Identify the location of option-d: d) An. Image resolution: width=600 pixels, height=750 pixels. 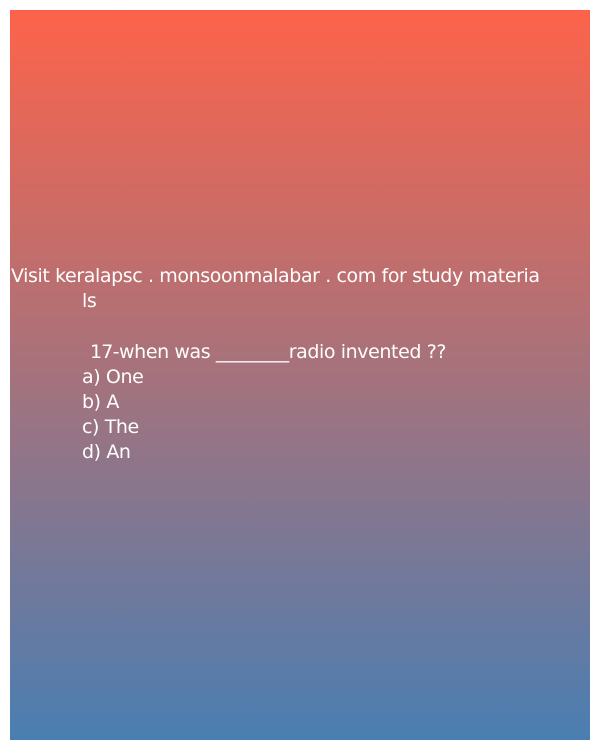
(106, 452).